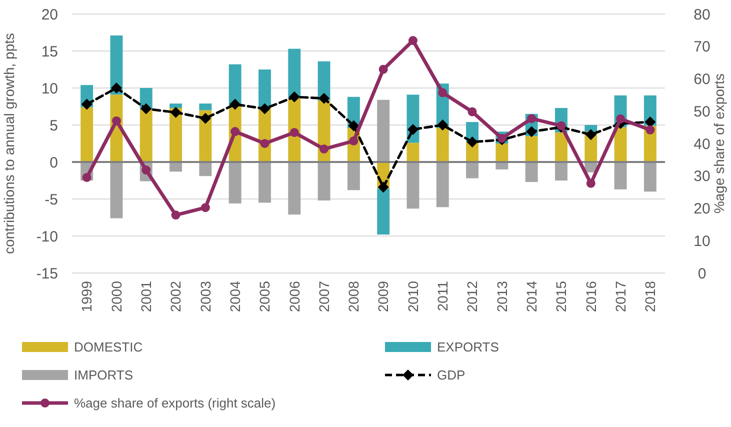 The width and height of the screenshot is (731, 427). Describe the element at coordinates (702, 111) in the screenshot. I see `y2-tick-label: 50` at that location.